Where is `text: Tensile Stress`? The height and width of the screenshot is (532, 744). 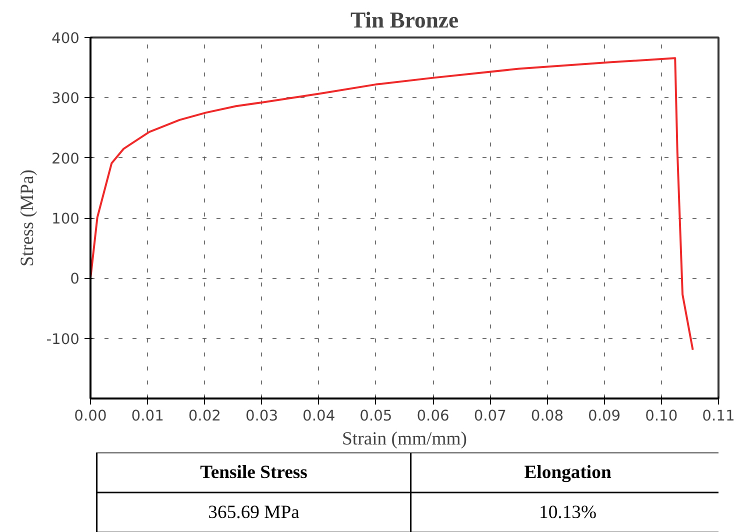 text: Tensile Stress is located at coordinates (254, 472).